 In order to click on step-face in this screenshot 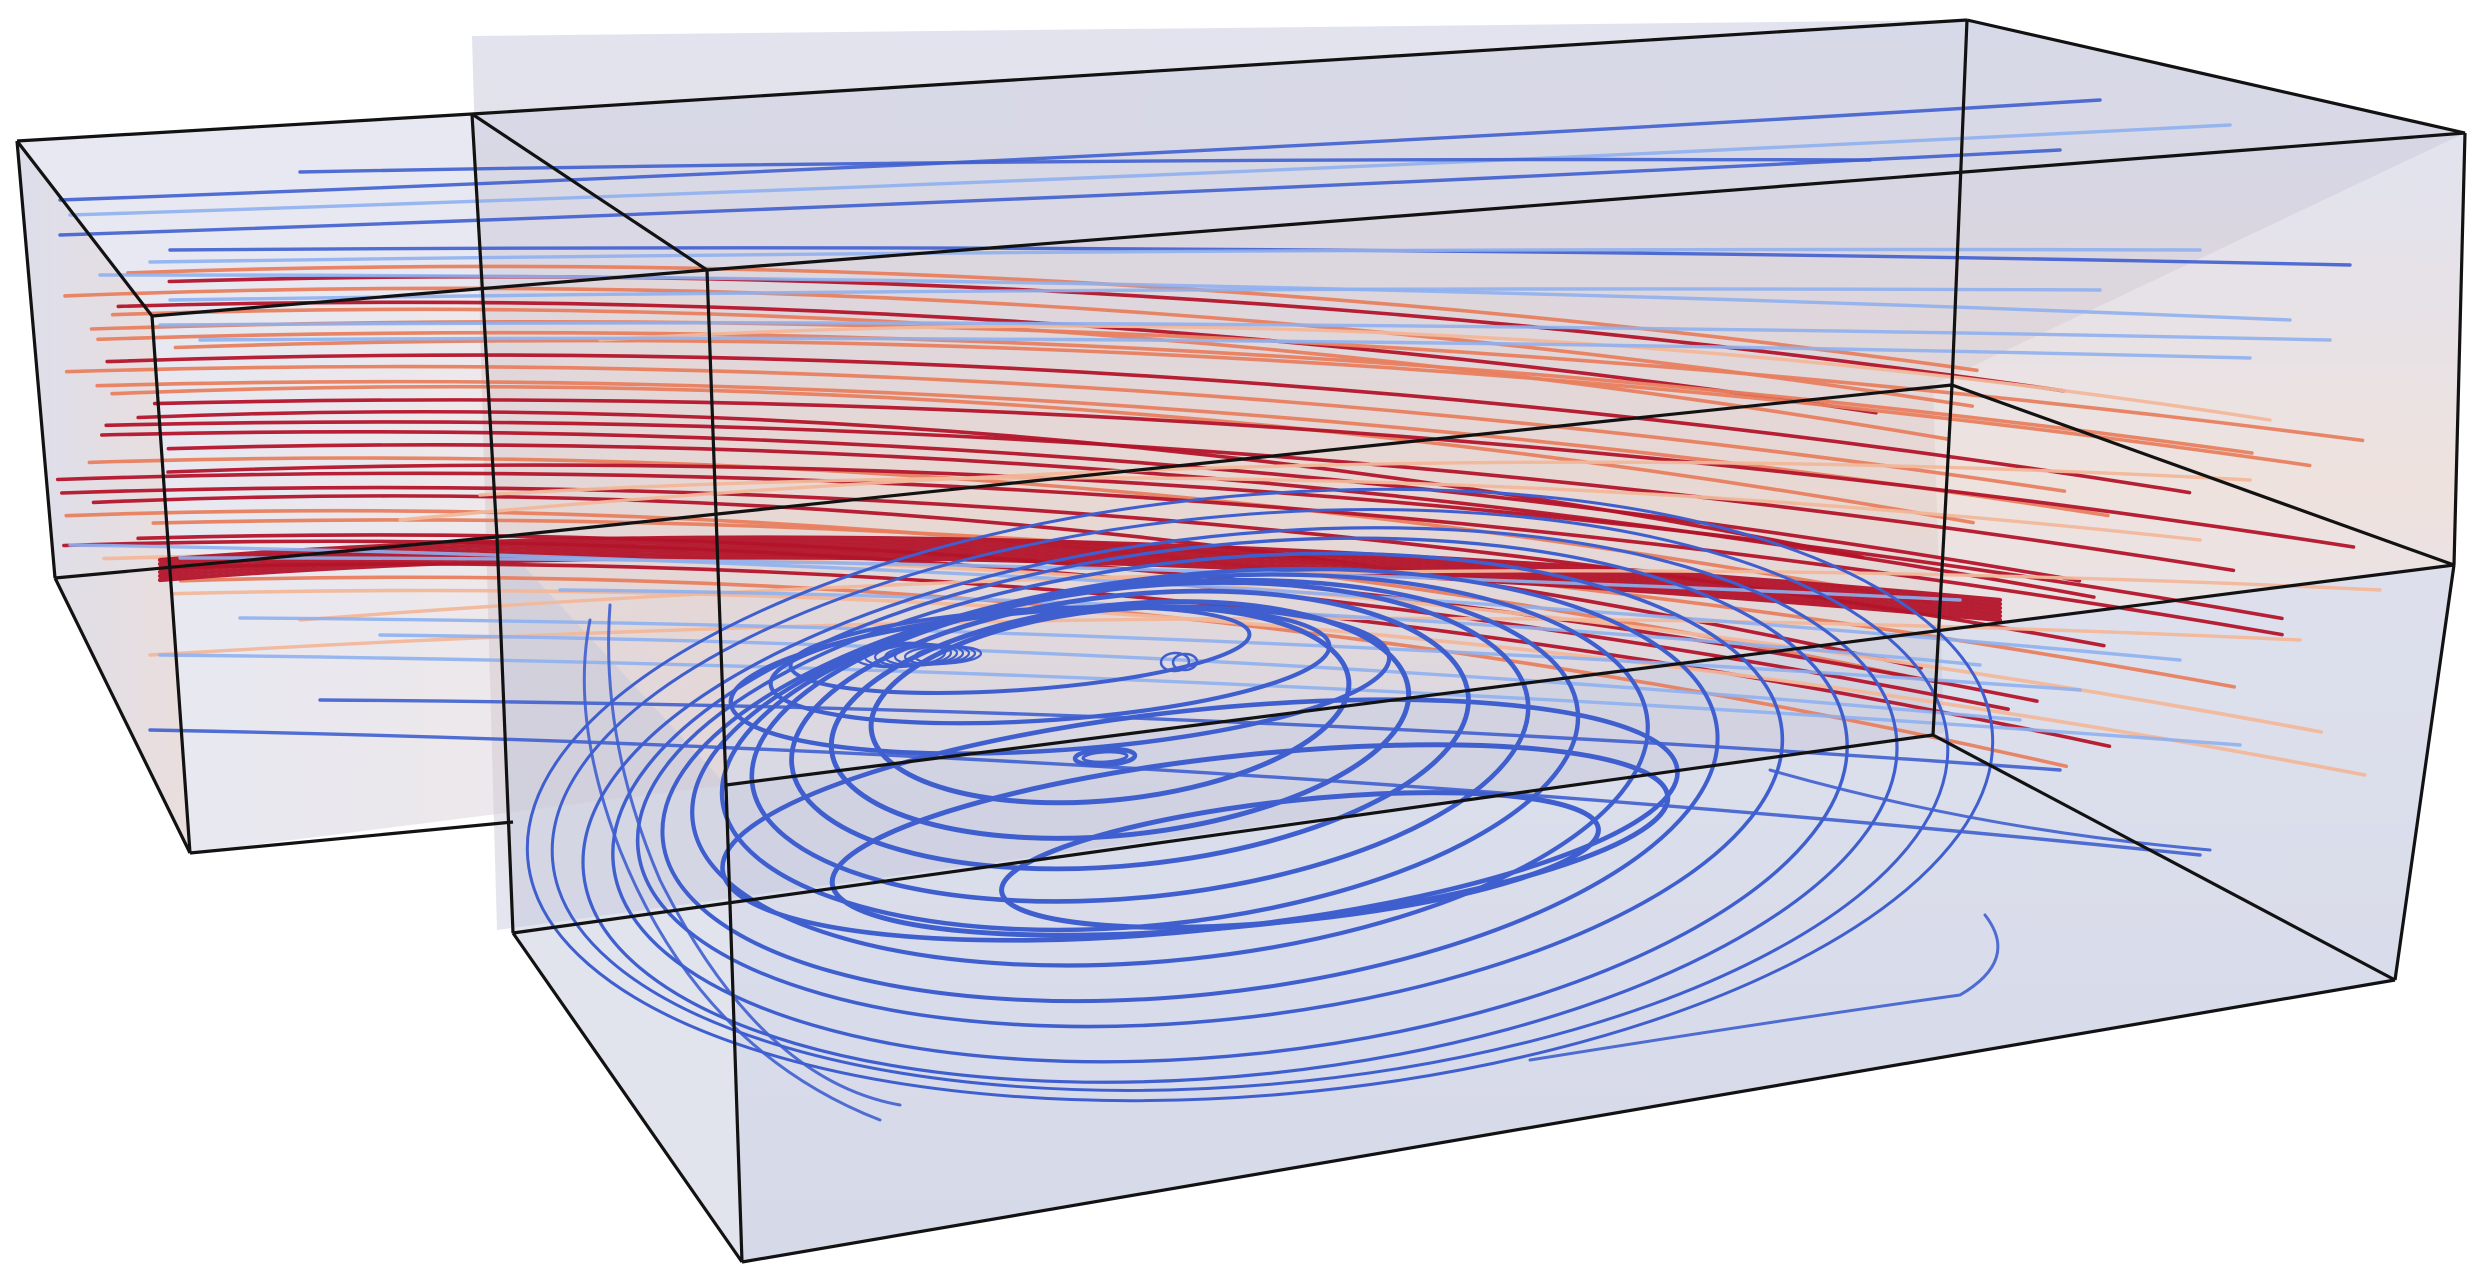, I will do `click(619, 899)`.